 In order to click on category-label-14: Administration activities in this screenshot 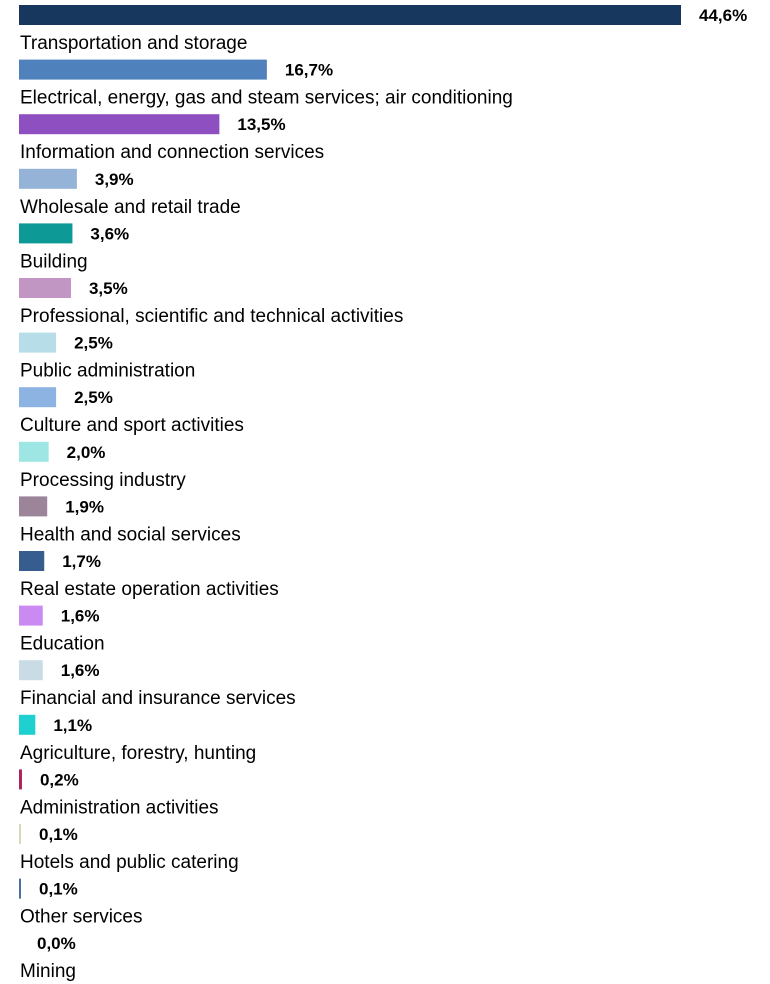, I will do `click(119, 807)`.